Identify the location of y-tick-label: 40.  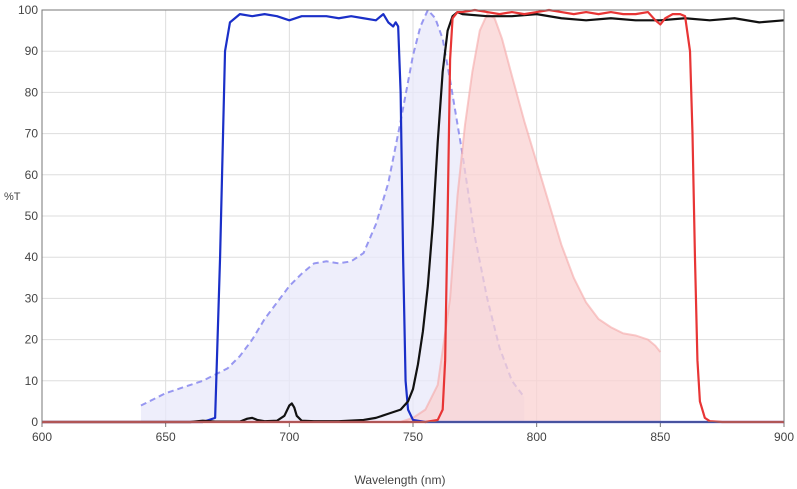
(32, 257).